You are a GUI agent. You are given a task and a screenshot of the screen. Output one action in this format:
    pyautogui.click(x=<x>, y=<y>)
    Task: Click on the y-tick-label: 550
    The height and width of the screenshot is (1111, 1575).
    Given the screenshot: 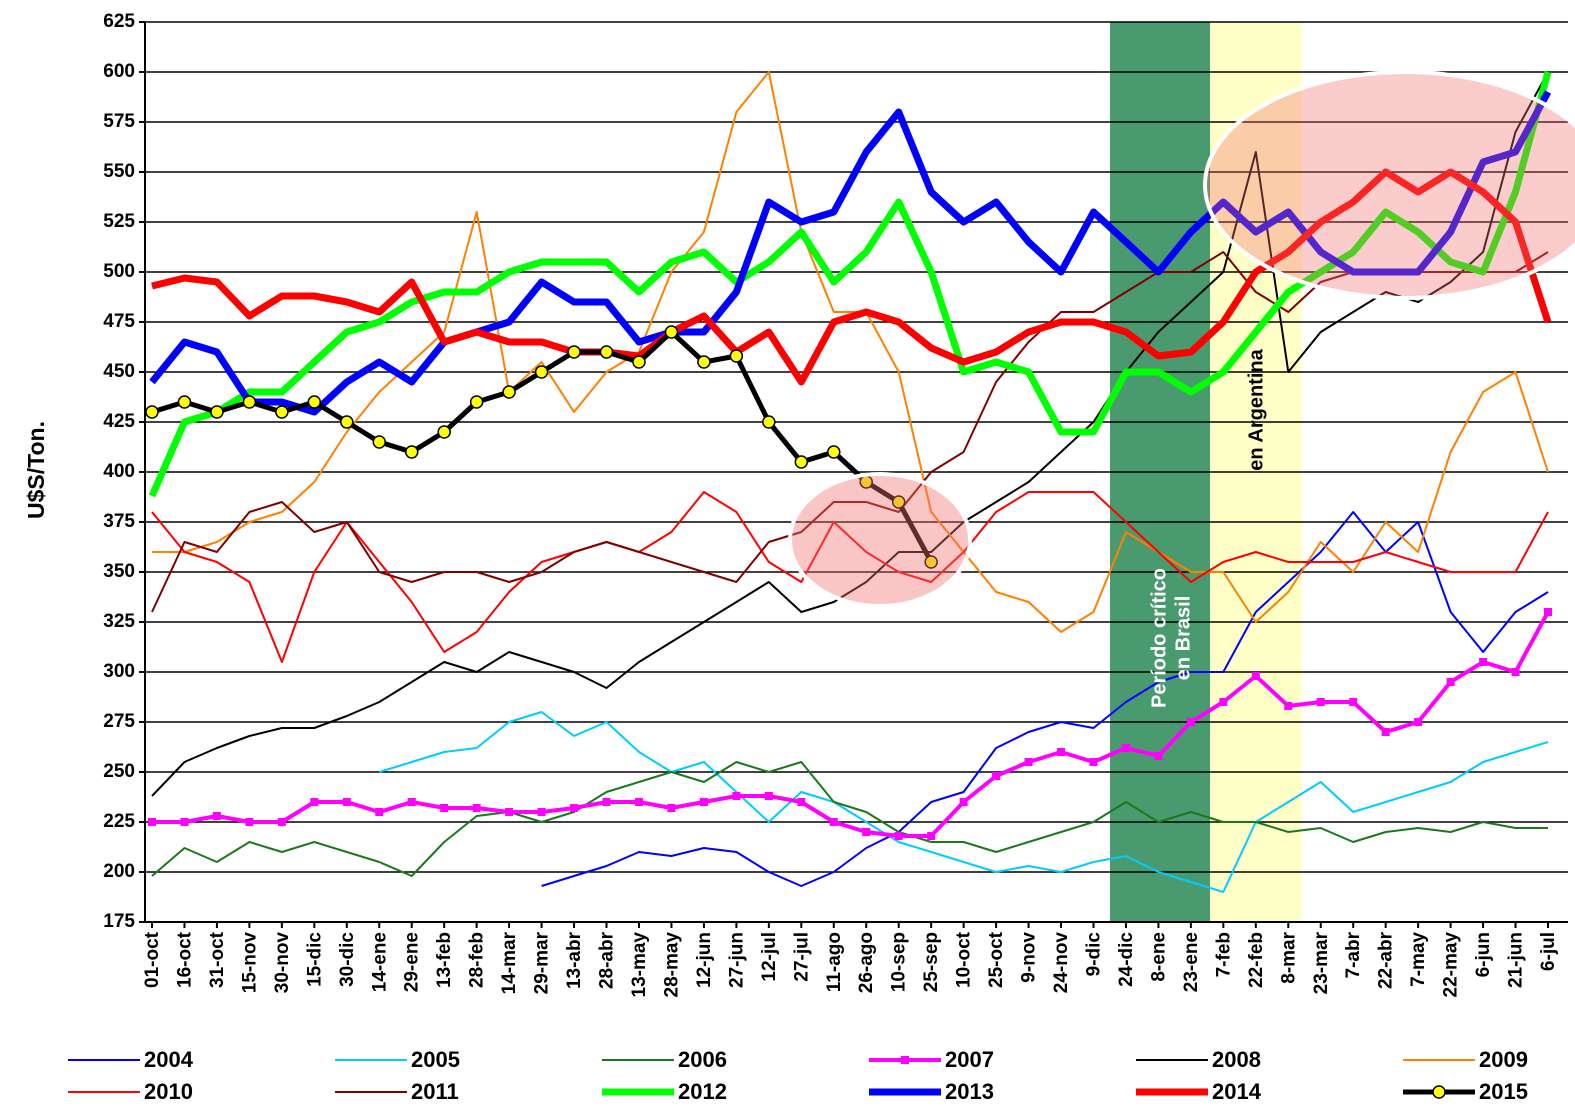 What is the action you would take?
    pyautogui.click(x=119, y=171)
    